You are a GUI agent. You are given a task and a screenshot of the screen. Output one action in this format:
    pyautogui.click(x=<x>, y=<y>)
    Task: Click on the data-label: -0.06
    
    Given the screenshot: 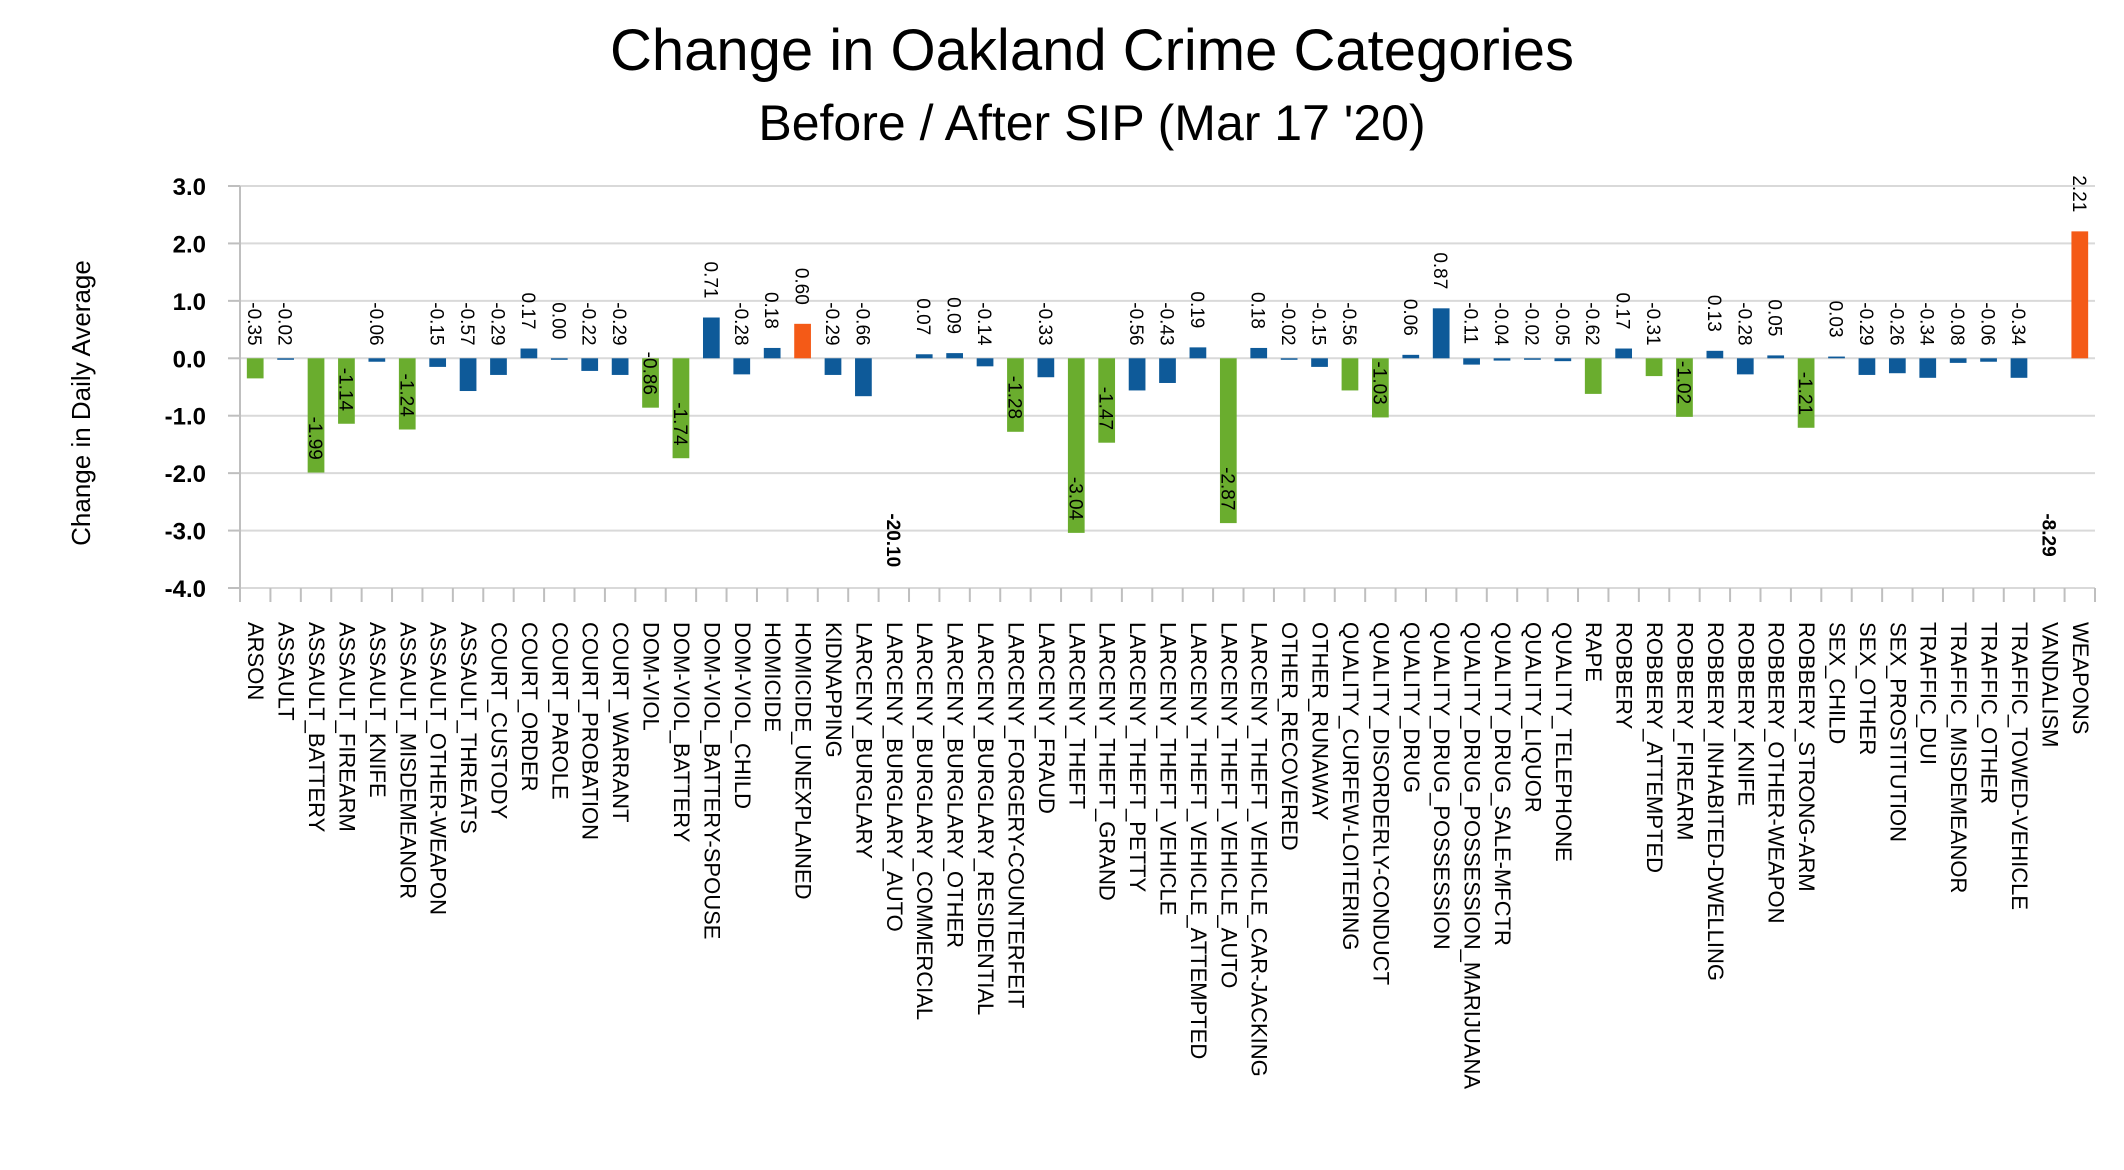 What is the action you would take?
    pyautogui.click(x=1987, y=323)
    